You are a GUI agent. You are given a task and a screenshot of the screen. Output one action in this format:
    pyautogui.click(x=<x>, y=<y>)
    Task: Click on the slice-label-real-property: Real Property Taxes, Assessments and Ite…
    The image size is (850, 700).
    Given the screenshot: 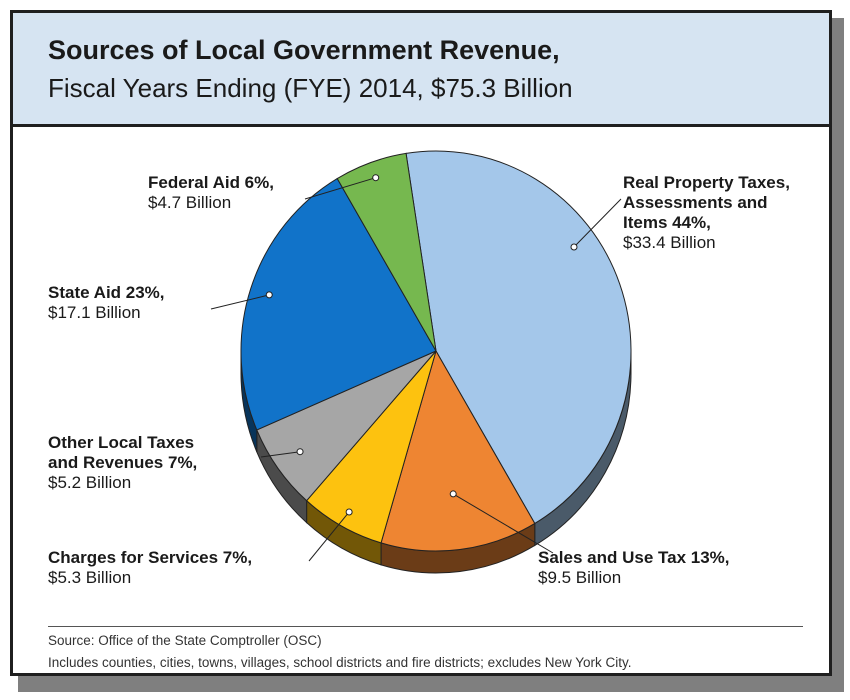 What is the action you would take?
    pyautogui.click(x=706, y=212)
    